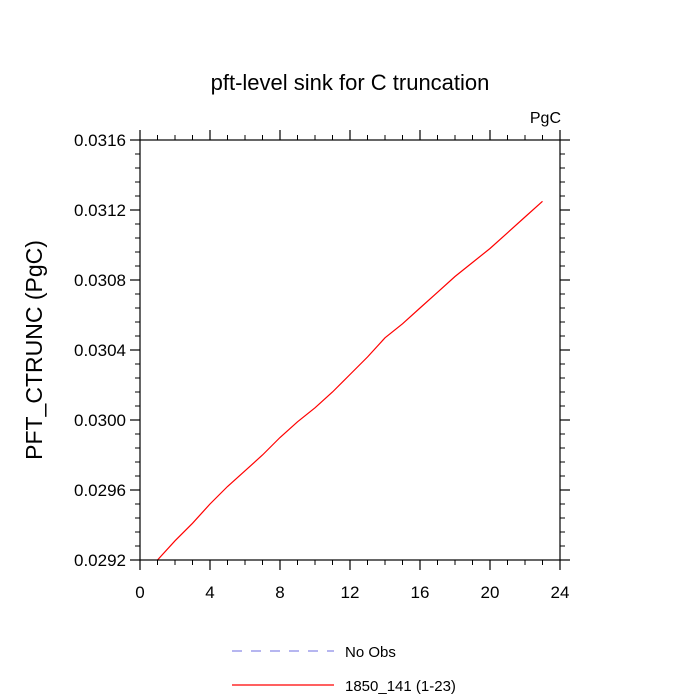 This screenshot has width=700, height=700. What do you see at coordinates (350, 82) in the screenshot?
I see `chart-title: pft-level sink for C truncation` at bounding box center [350, 82].